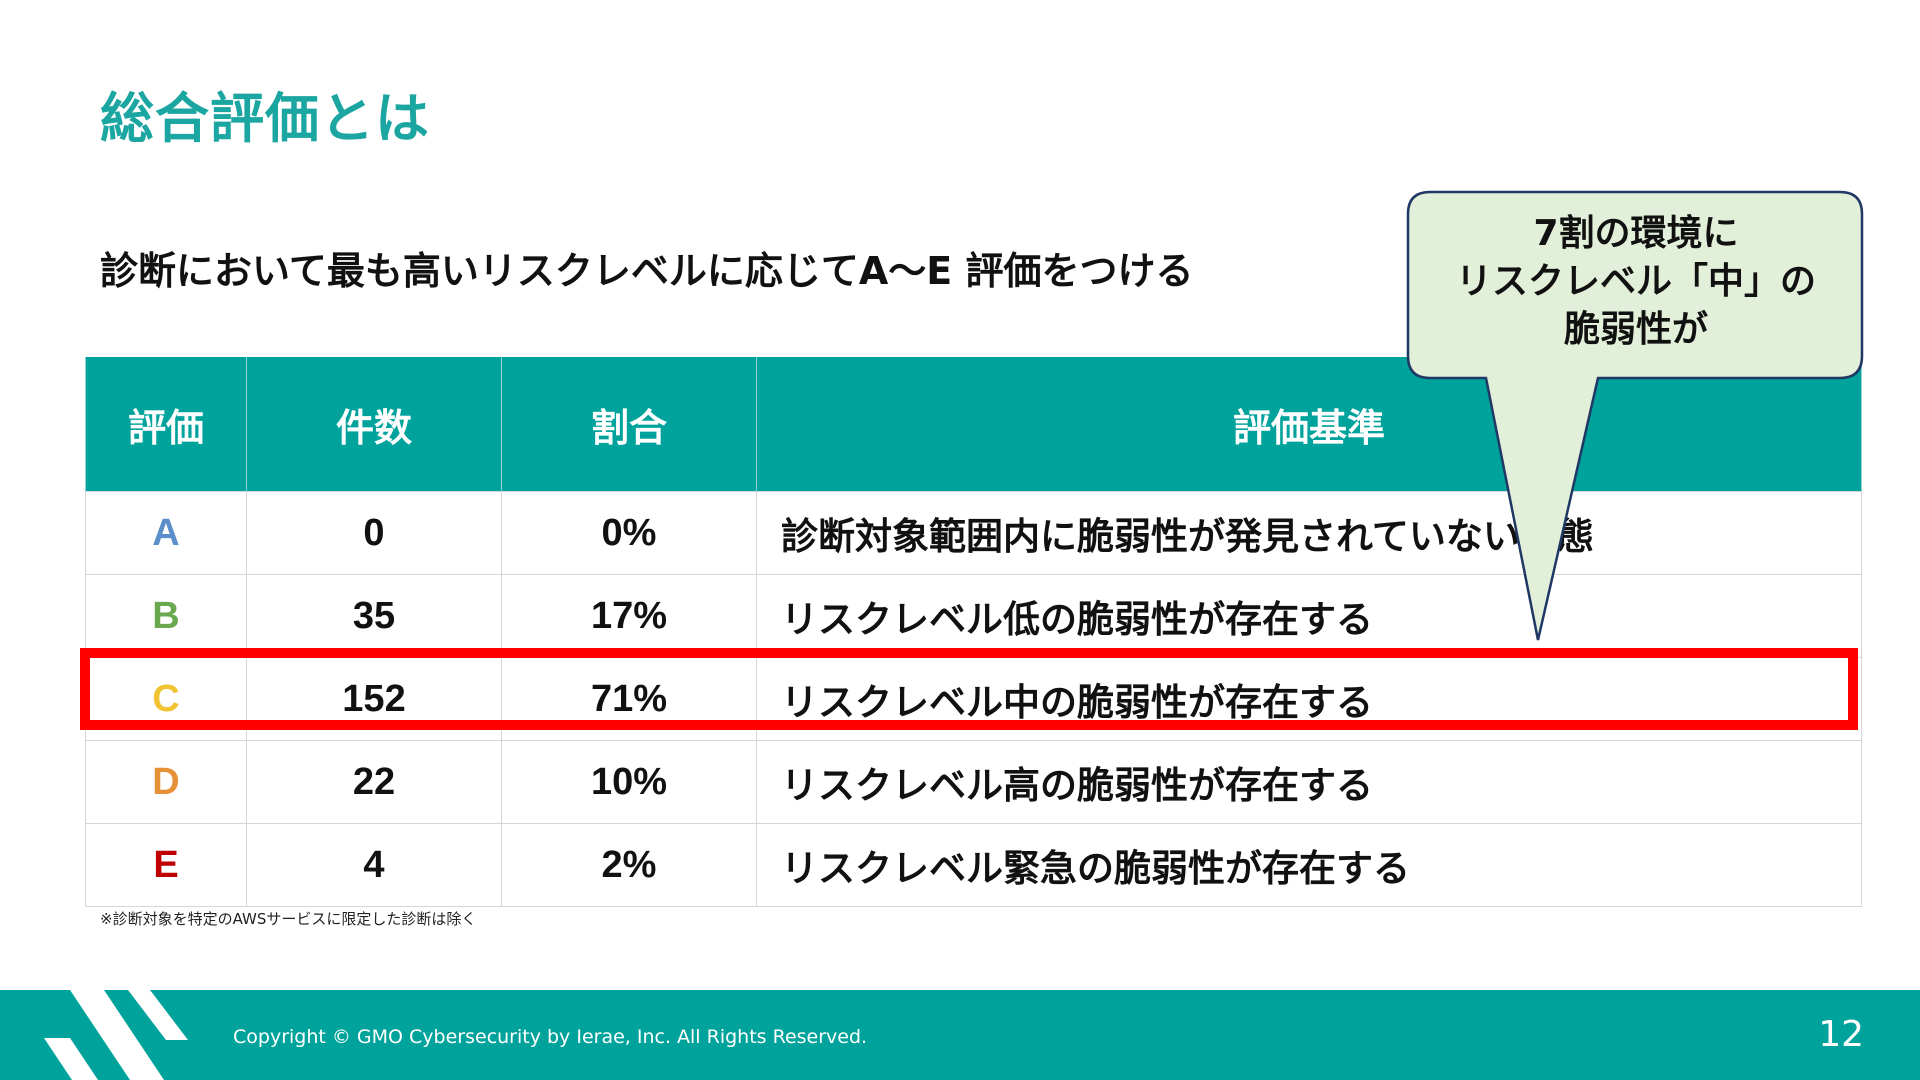 Image resolution: width=1920 pixels, height=1080 pixels. I want to click on ratio-cell: 0%, so click(629, 533).